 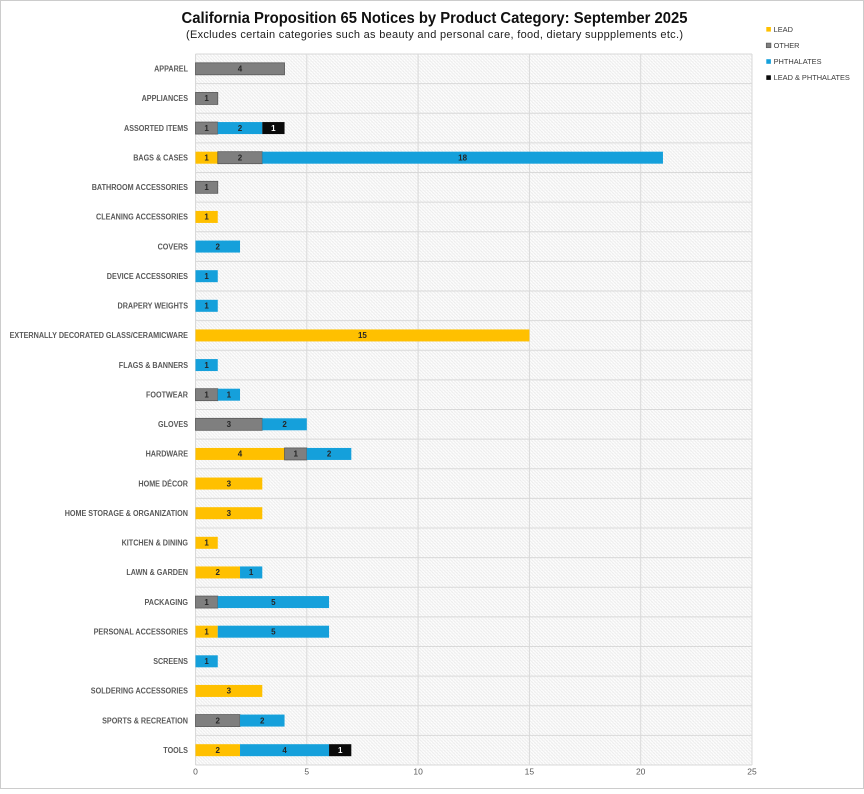 What do you see at coordinates (195, 772) in the screenshot?
I see `svg-text: 0` at bounding box center [195, 772].